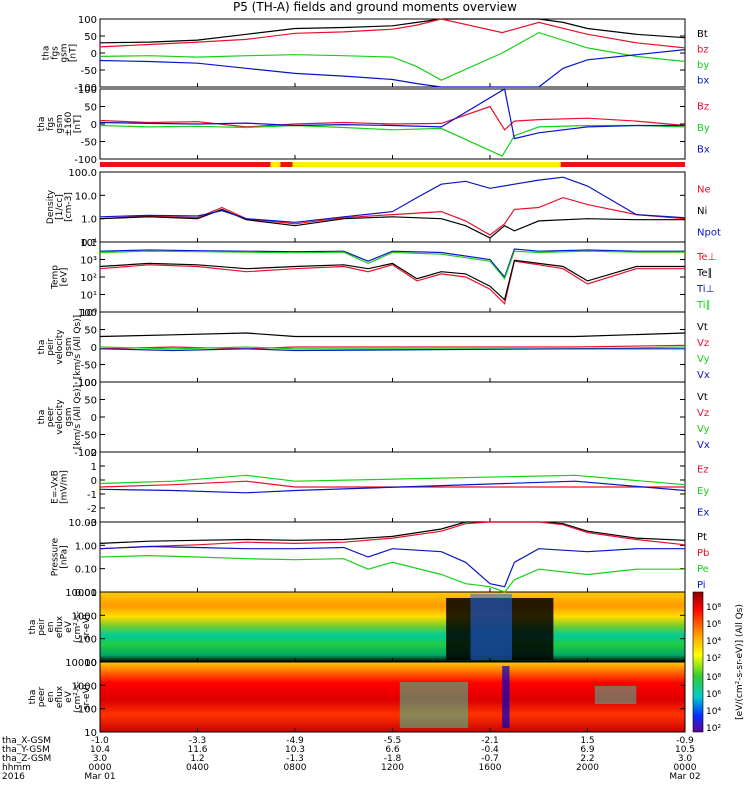 The width and height of the screenshot is (750, 800). I want to click on efield-series-Ey, so click(392, 480).